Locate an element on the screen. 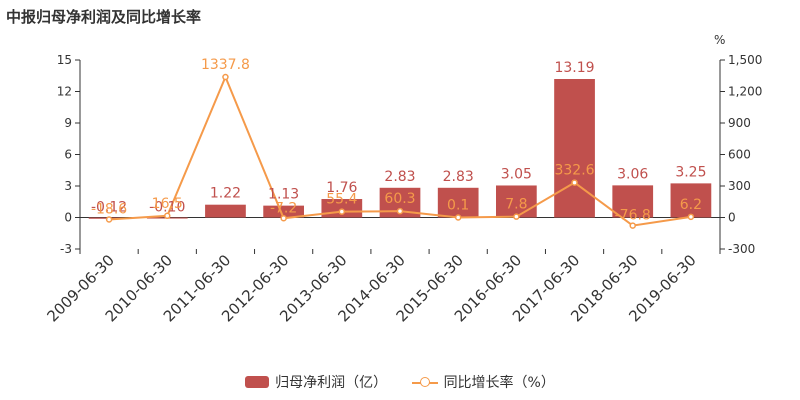 The height and width of the screenshot is (400, 800). y-right-tick-label: 1,500 is located at coordinates (745, 60).